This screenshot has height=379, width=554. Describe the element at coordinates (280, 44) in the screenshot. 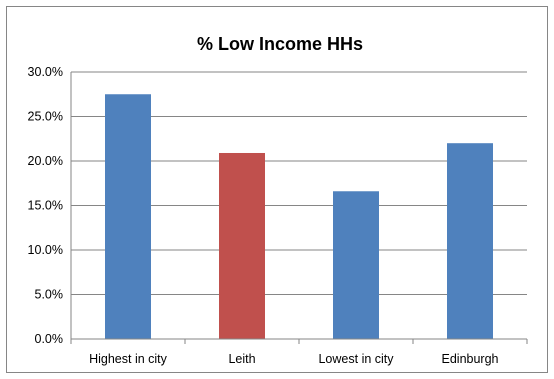

I see `chart-title: % Low Income HHs` at that location.